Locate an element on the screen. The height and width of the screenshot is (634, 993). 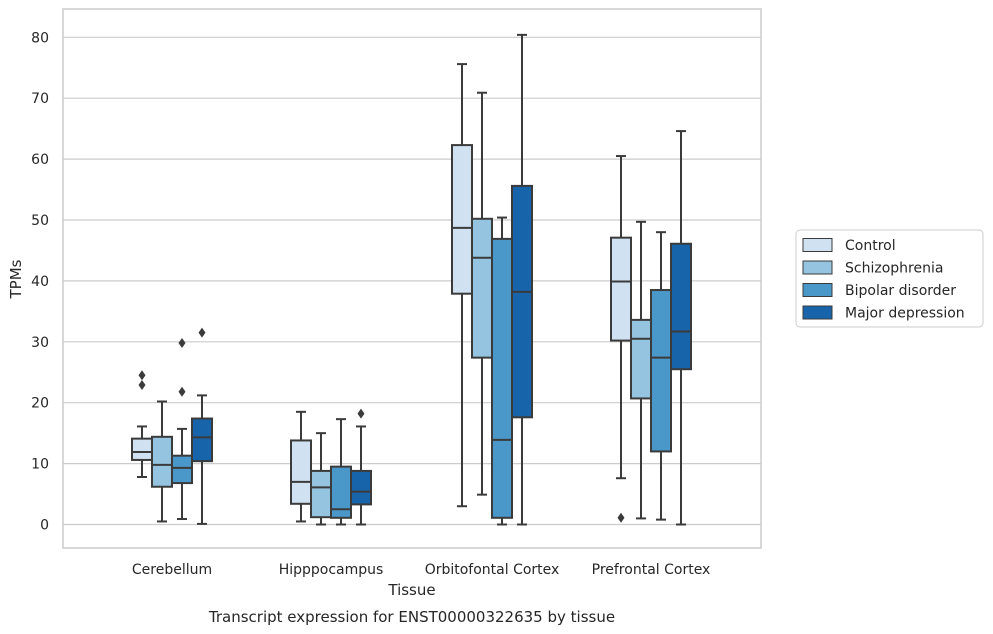
legend-label: Schizophrenia is located at coordinates (894, 269).